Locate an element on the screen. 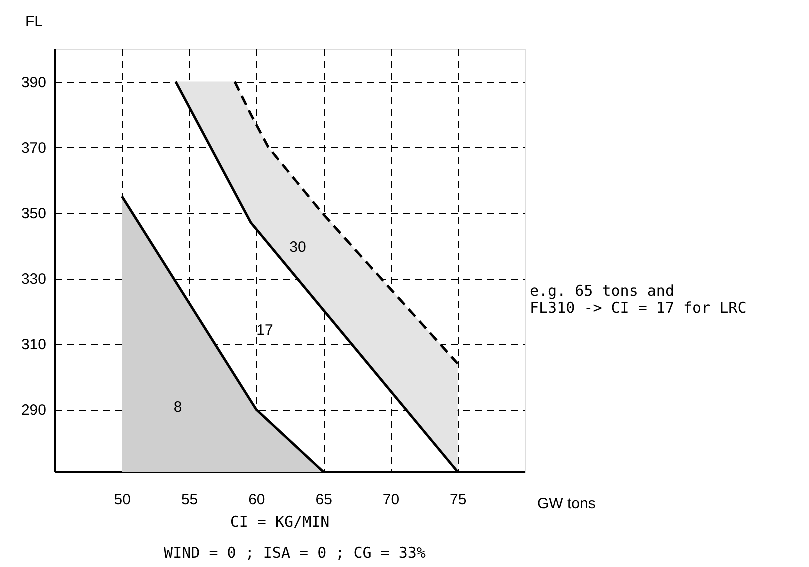 The width and height of the screenshot is (809, 567). text: e.g. 65 tons and FL310 -> CI = 17 for LRC is located at coordinates (638, 299).